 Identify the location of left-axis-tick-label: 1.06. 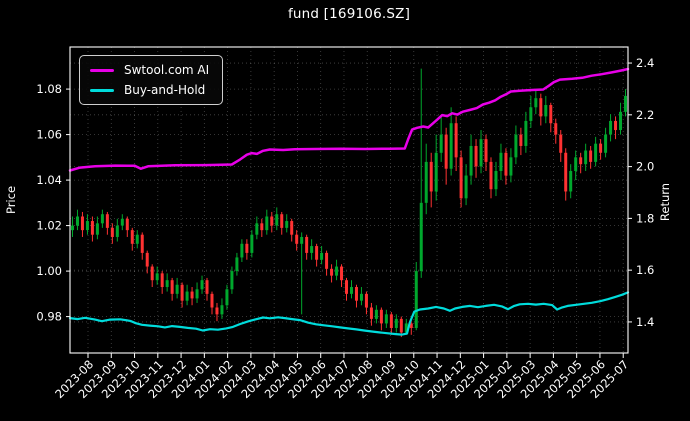
(49, 135).